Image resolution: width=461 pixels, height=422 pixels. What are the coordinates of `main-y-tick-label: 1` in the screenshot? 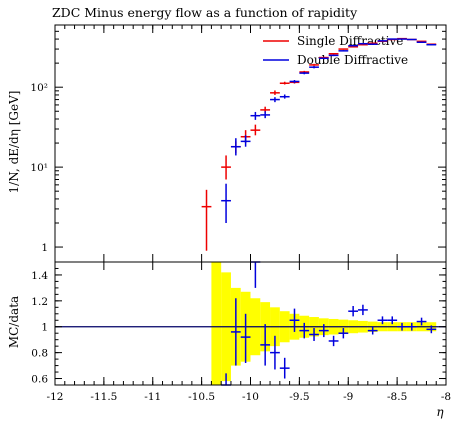 It's located at (44, 248).